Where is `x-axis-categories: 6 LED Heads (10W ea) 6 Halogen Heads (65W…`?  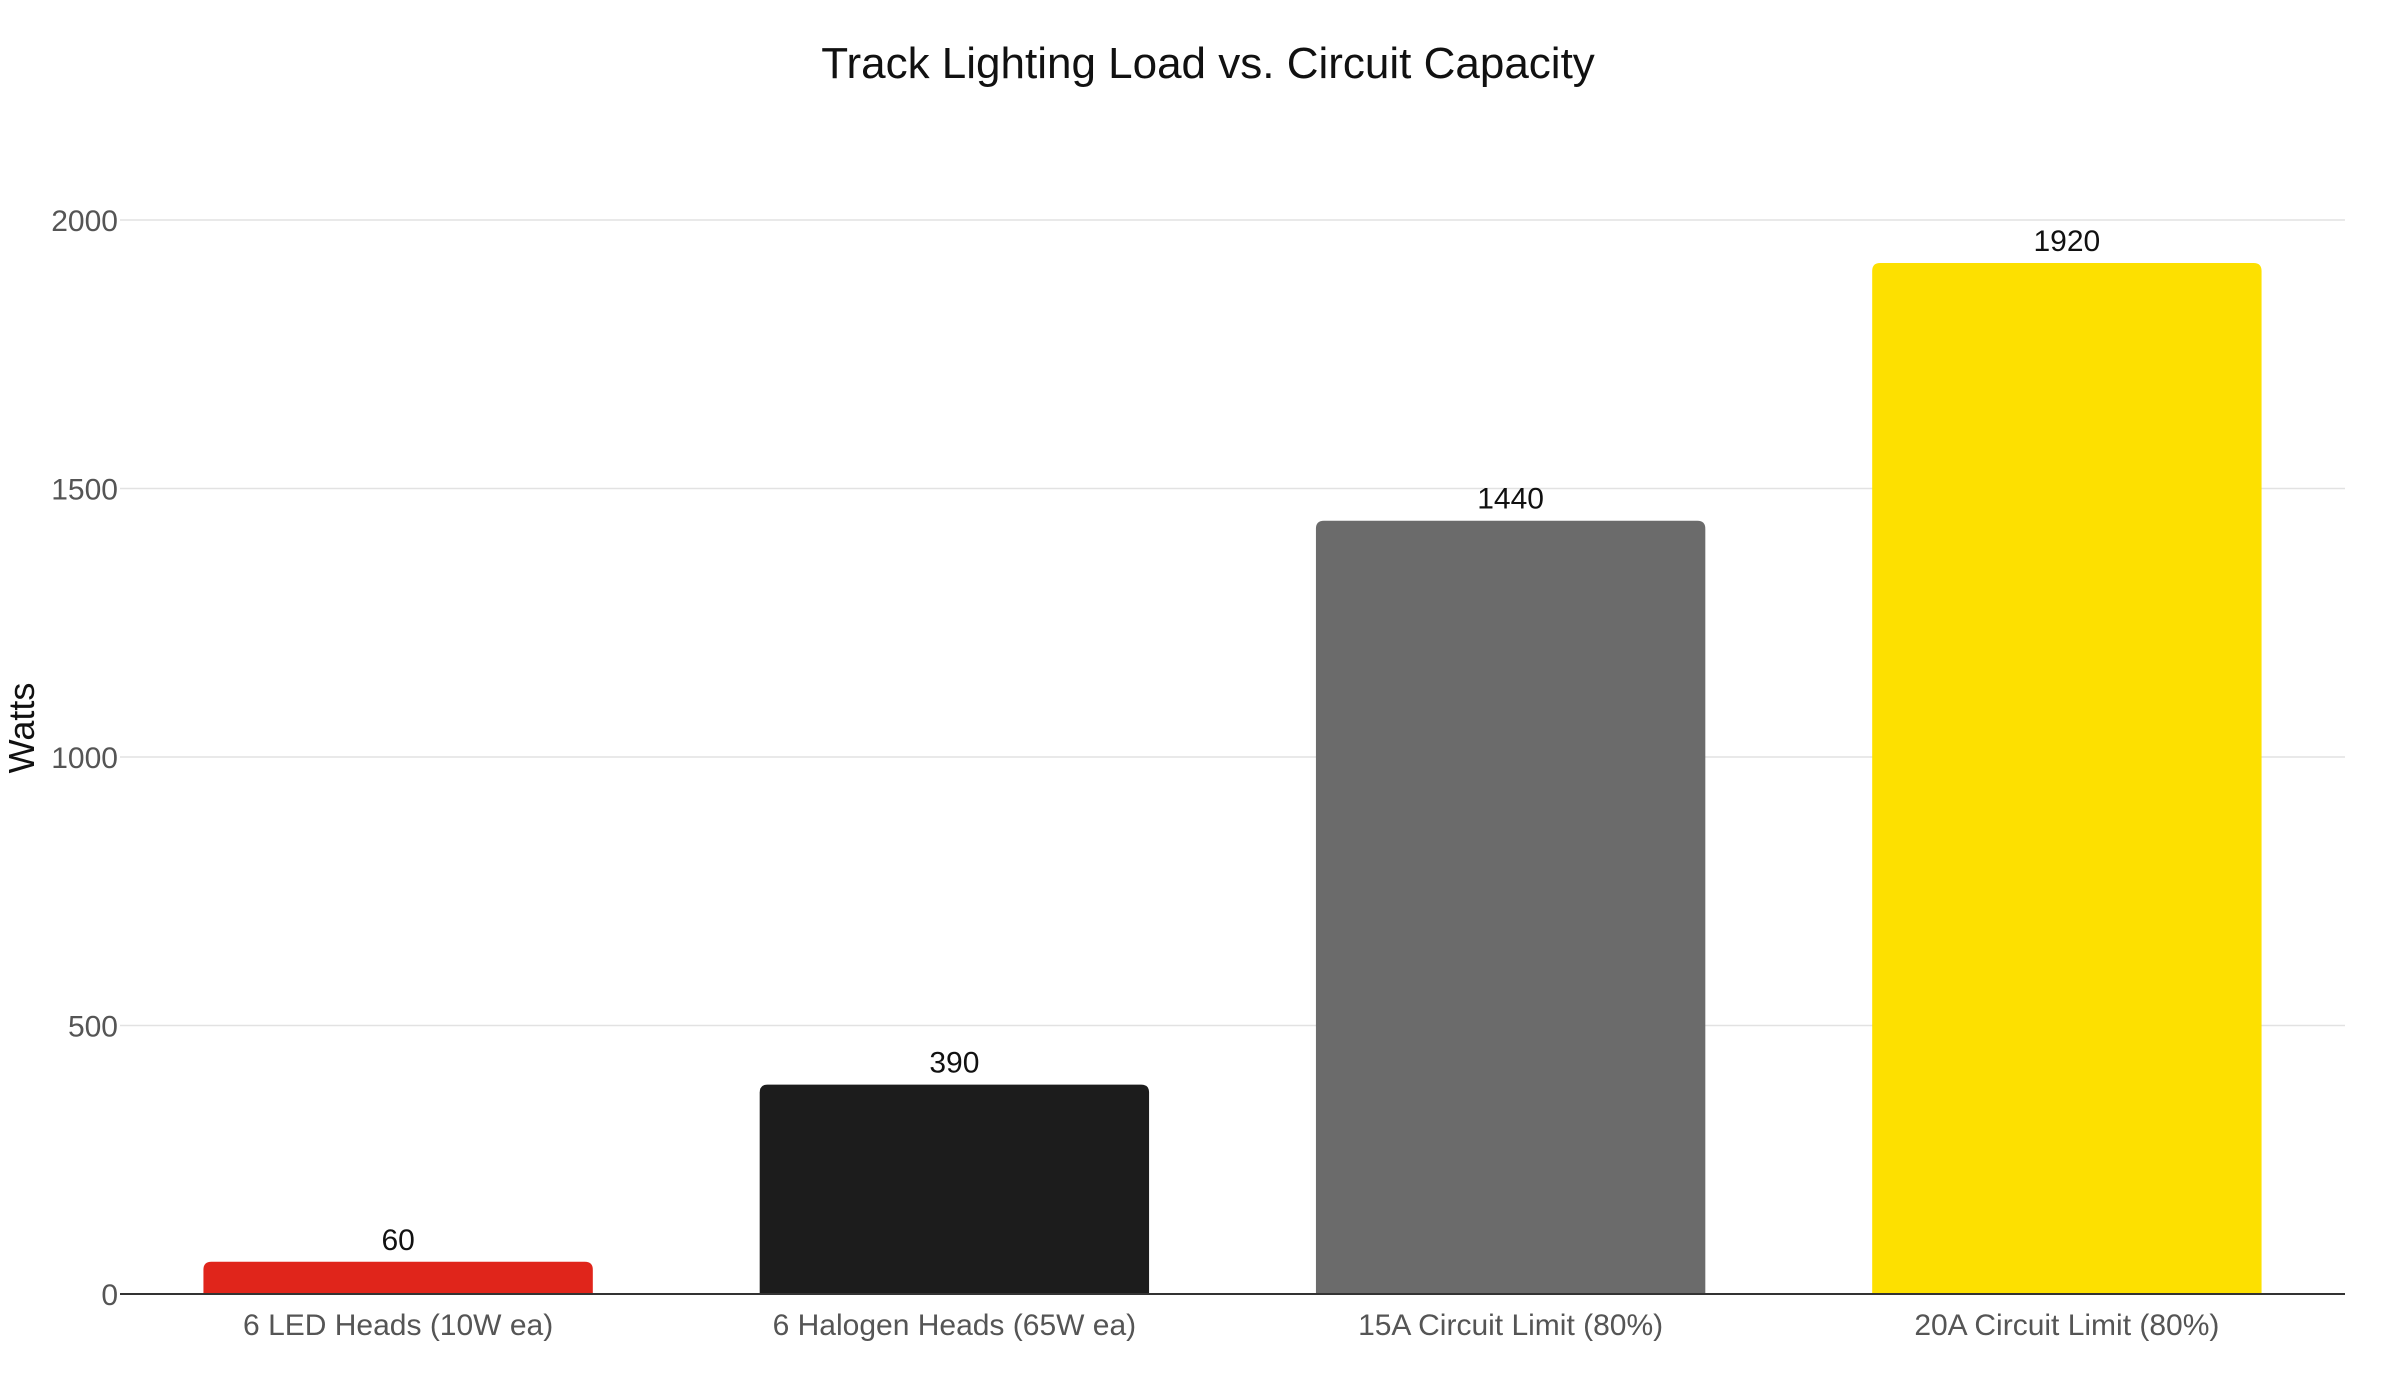
x-axis-categories: 6 LED Heads (10W ea) 6 Halogen Heads (65W… is located at coordinates (1231, 1325).